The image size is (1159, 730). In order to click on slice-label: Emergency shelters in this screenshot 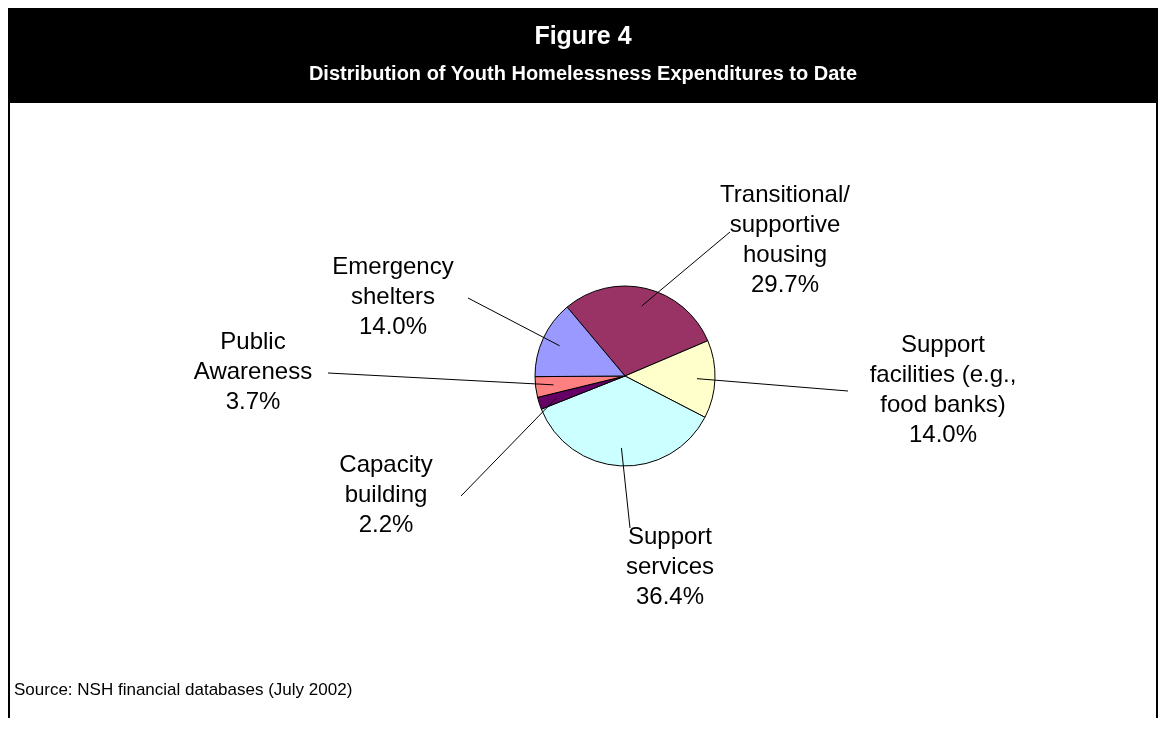, I will do `click(393, 281)`.